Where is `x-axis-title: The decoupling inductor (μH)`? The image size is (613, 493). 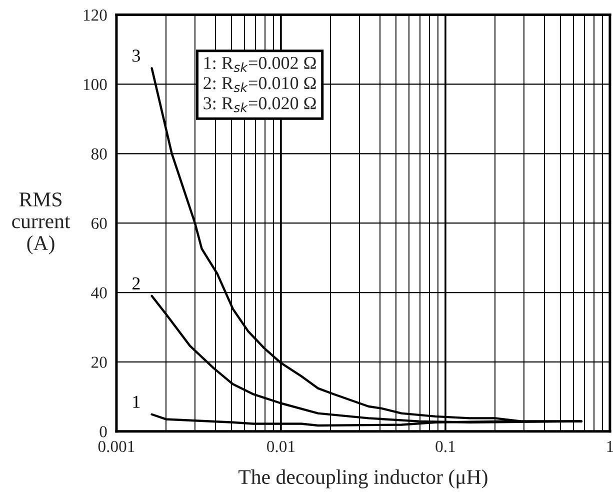
x-axis-title: The decoupling inductor (μH) is located at coordinates (363, 478).